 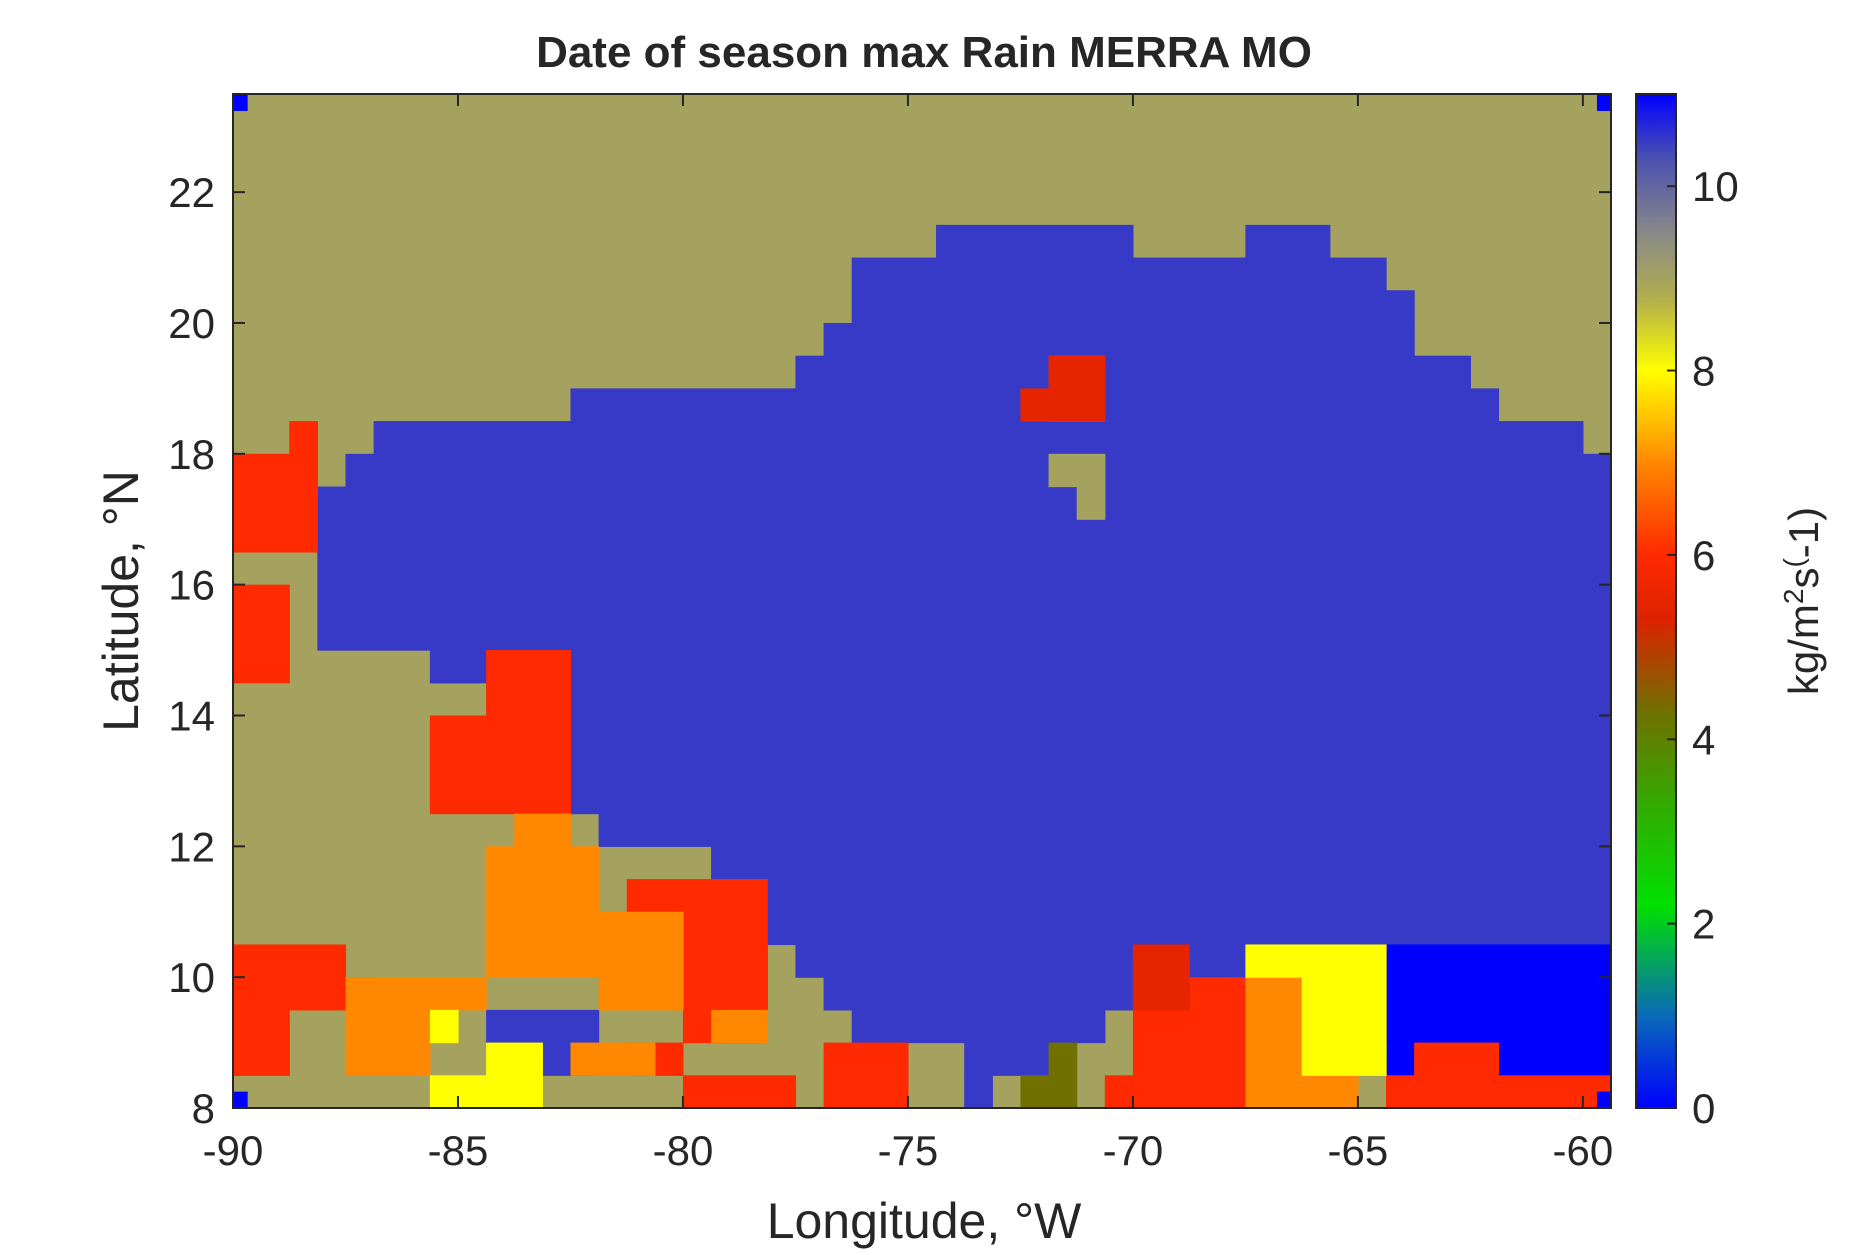 What do you see at coordinates (191, 192) in the screenshot?
I see `y-tick-label: 22` at bounding box center [191, 192].